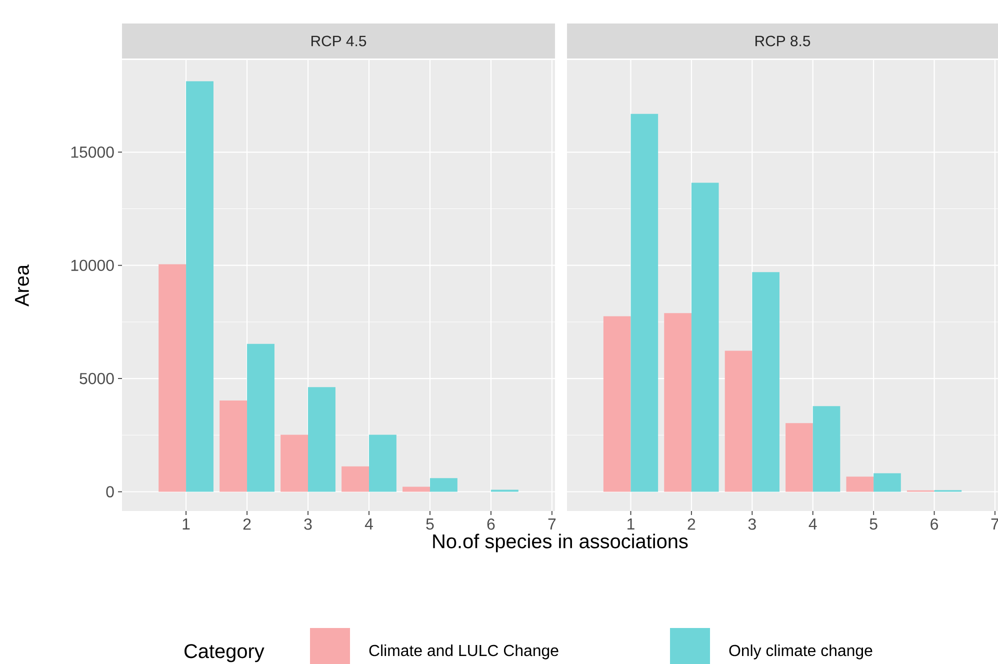 The height and width of the screenshot is (664, 998). I want to click on x-axis-title: No.of species in associations, so click(560, 543).